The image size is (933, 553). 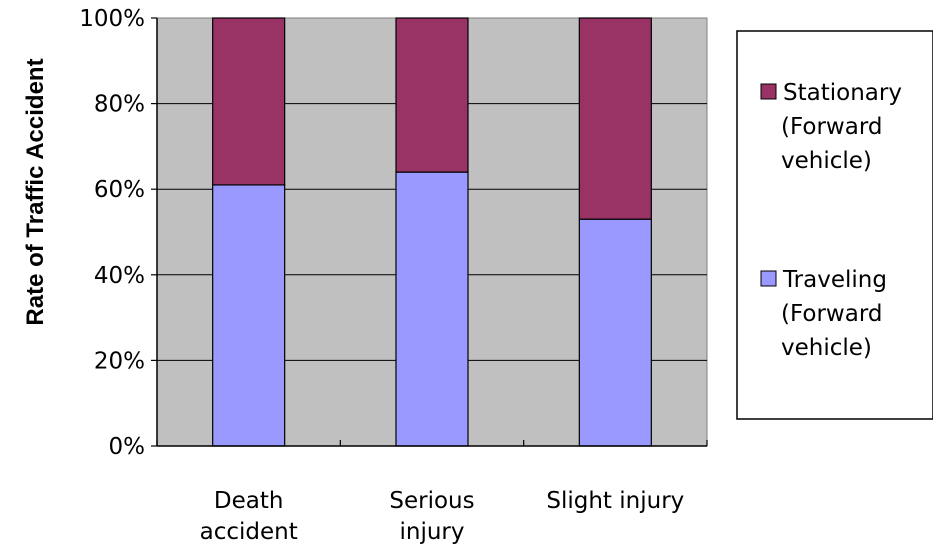 I want to click on x-tick-label: Slight injury, so click(x=615, y=501).